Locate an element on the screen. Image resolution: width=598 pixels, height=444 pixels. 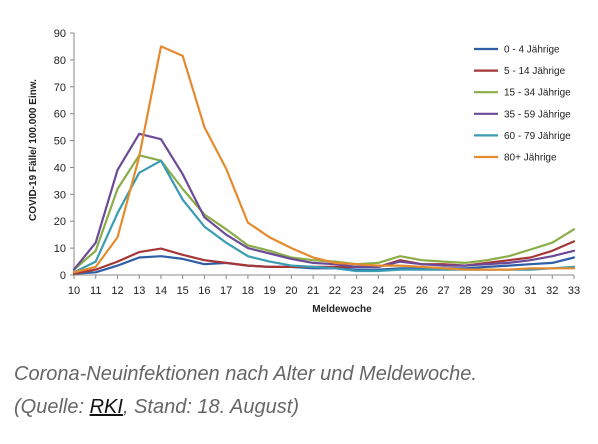
x-tick-label: 24 is located at coordinates (378, 291).